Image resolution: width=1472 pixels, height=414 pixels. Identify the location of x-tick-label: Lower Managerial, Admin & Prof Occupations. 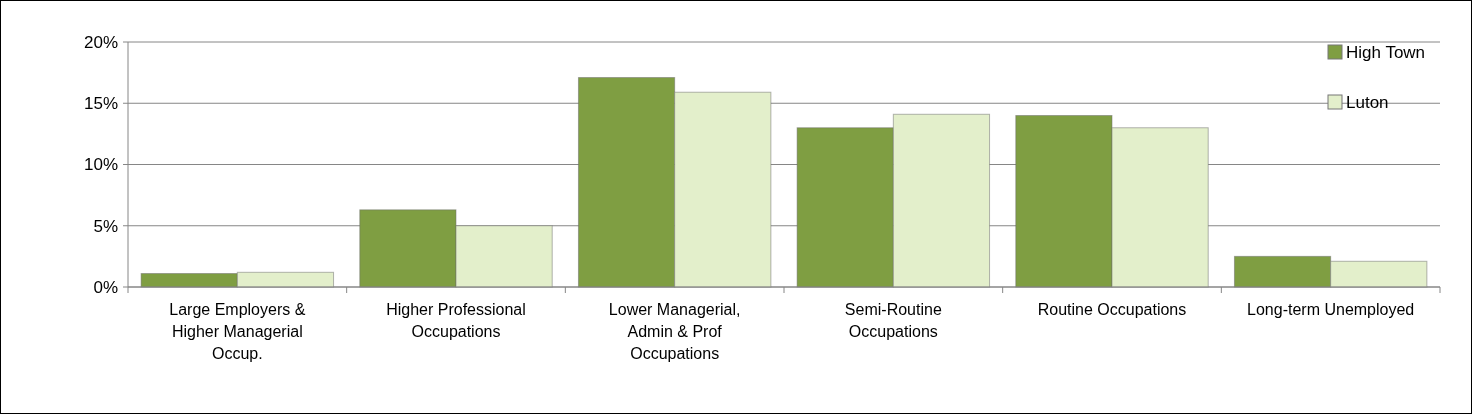
(674, 331).